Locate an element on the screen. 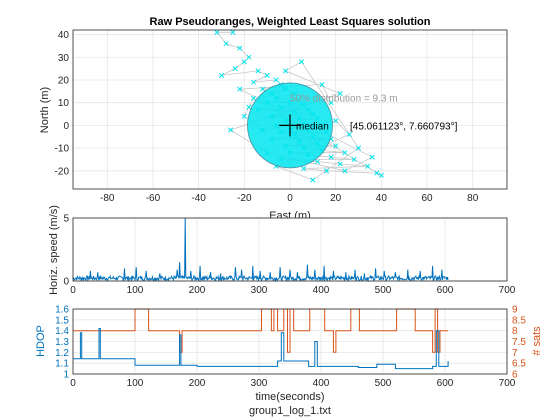 The width and height of the screenshot is (560, 420). hdop-xtick-label: 700 is located at coordinates (507, 383).